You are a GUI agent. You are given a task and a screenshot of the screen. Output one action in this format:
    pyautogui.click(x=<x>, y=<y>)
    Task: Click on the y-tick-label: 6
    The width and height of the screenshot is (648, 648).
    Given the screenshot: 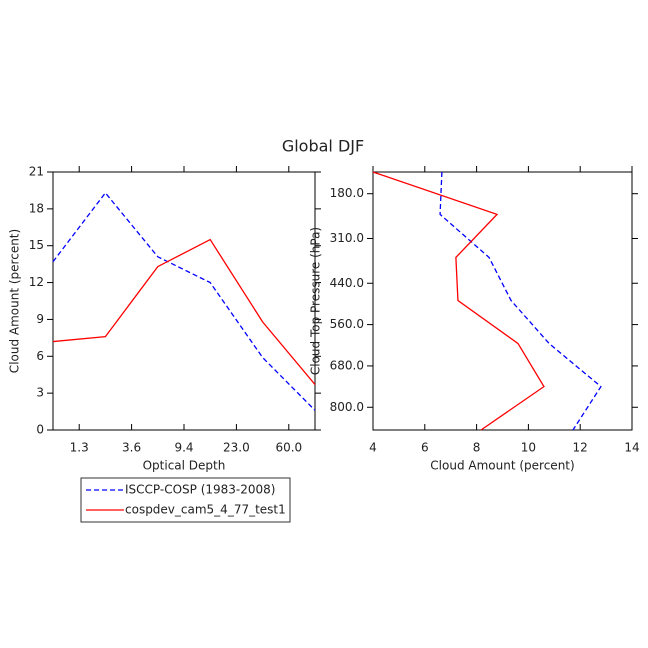 What is the action you would take?
    pyautogui.click(x=40, y=356)
    